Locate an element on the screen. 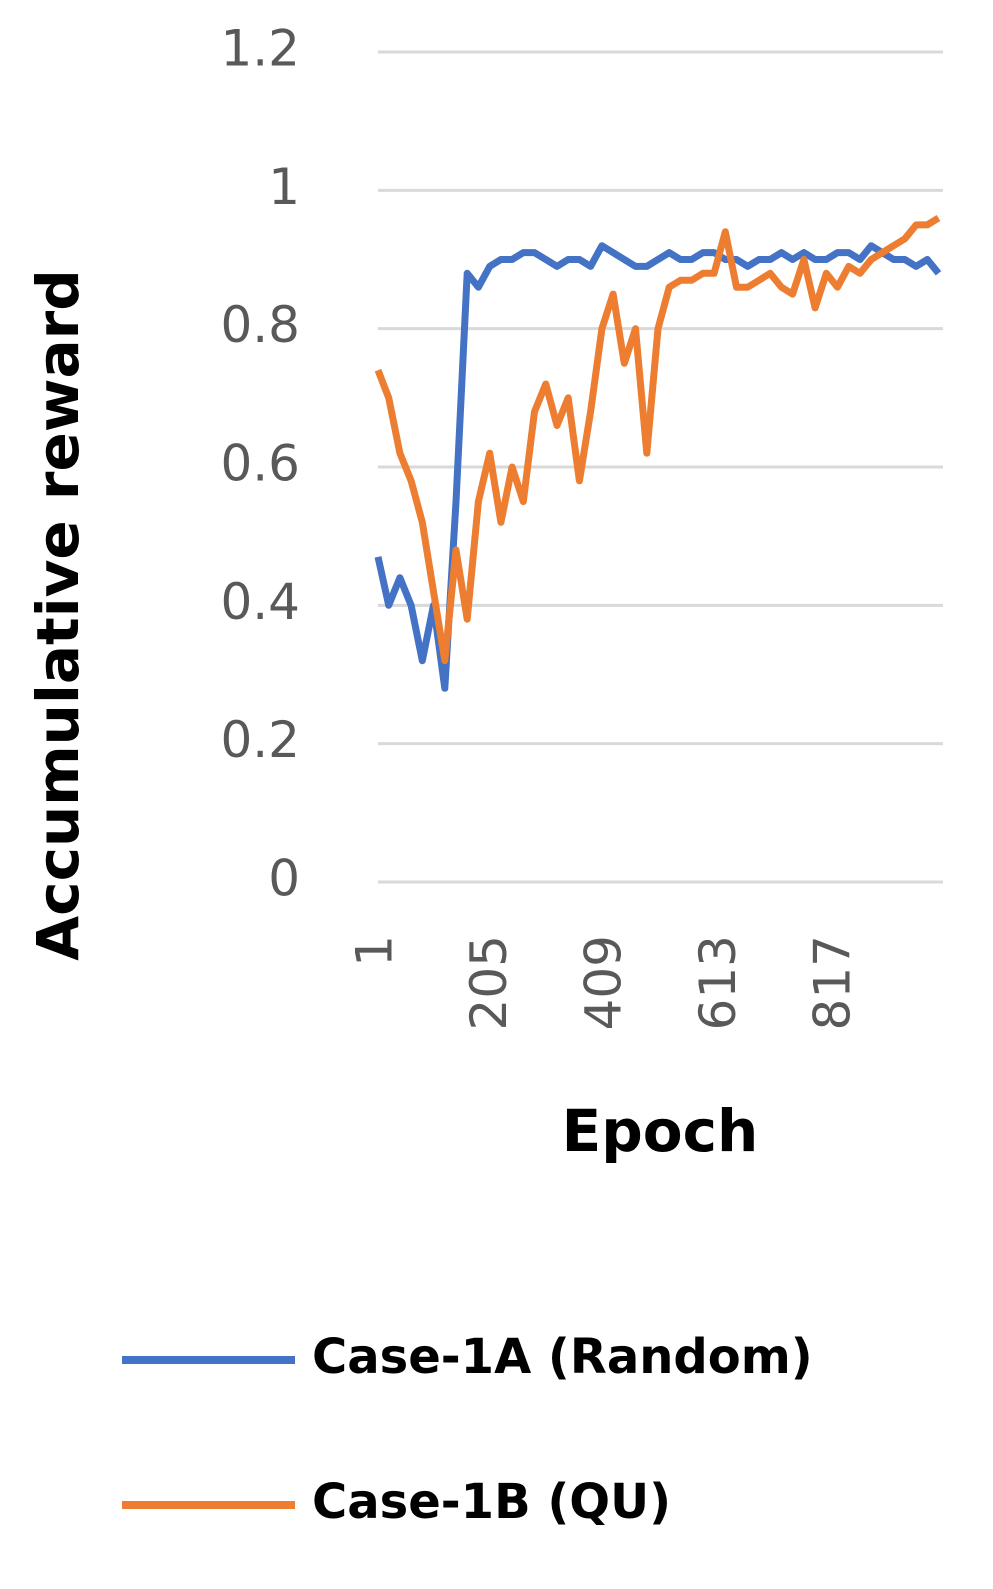 The width and height of the screenshot is (993, 1589). x-tick-label: 205 is located at coordinates (489, 982).